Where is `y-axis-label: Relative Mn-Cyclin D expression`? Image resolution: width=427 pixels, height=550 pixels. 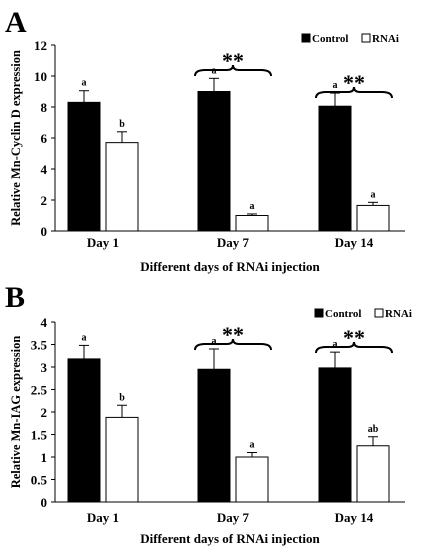
y-axis-label: Relative Mn-Cyclin D expression is located at coordinates (16, 138).